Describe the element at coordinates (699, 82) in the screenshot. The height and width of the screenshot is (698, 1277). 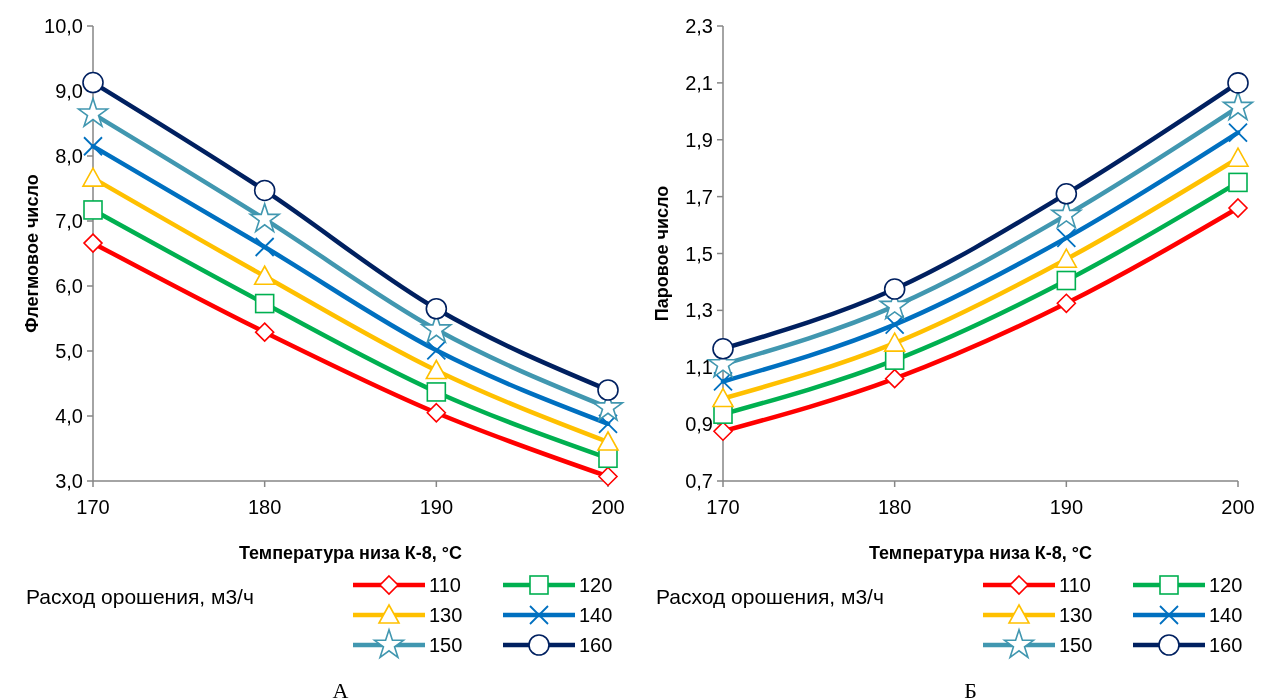
I see `y-tick-label: 2,1` at that location.